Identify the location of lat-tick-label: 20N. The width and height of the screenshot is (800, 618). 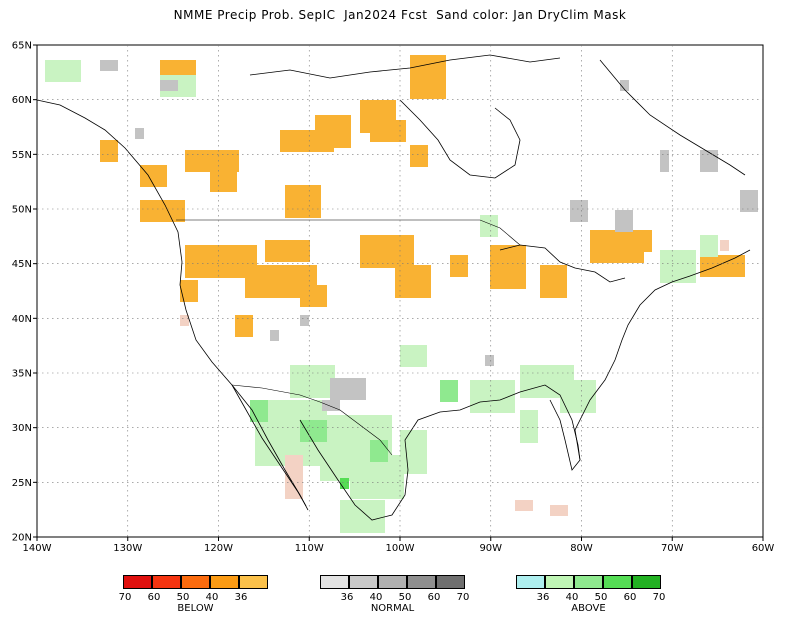
(22, 538).